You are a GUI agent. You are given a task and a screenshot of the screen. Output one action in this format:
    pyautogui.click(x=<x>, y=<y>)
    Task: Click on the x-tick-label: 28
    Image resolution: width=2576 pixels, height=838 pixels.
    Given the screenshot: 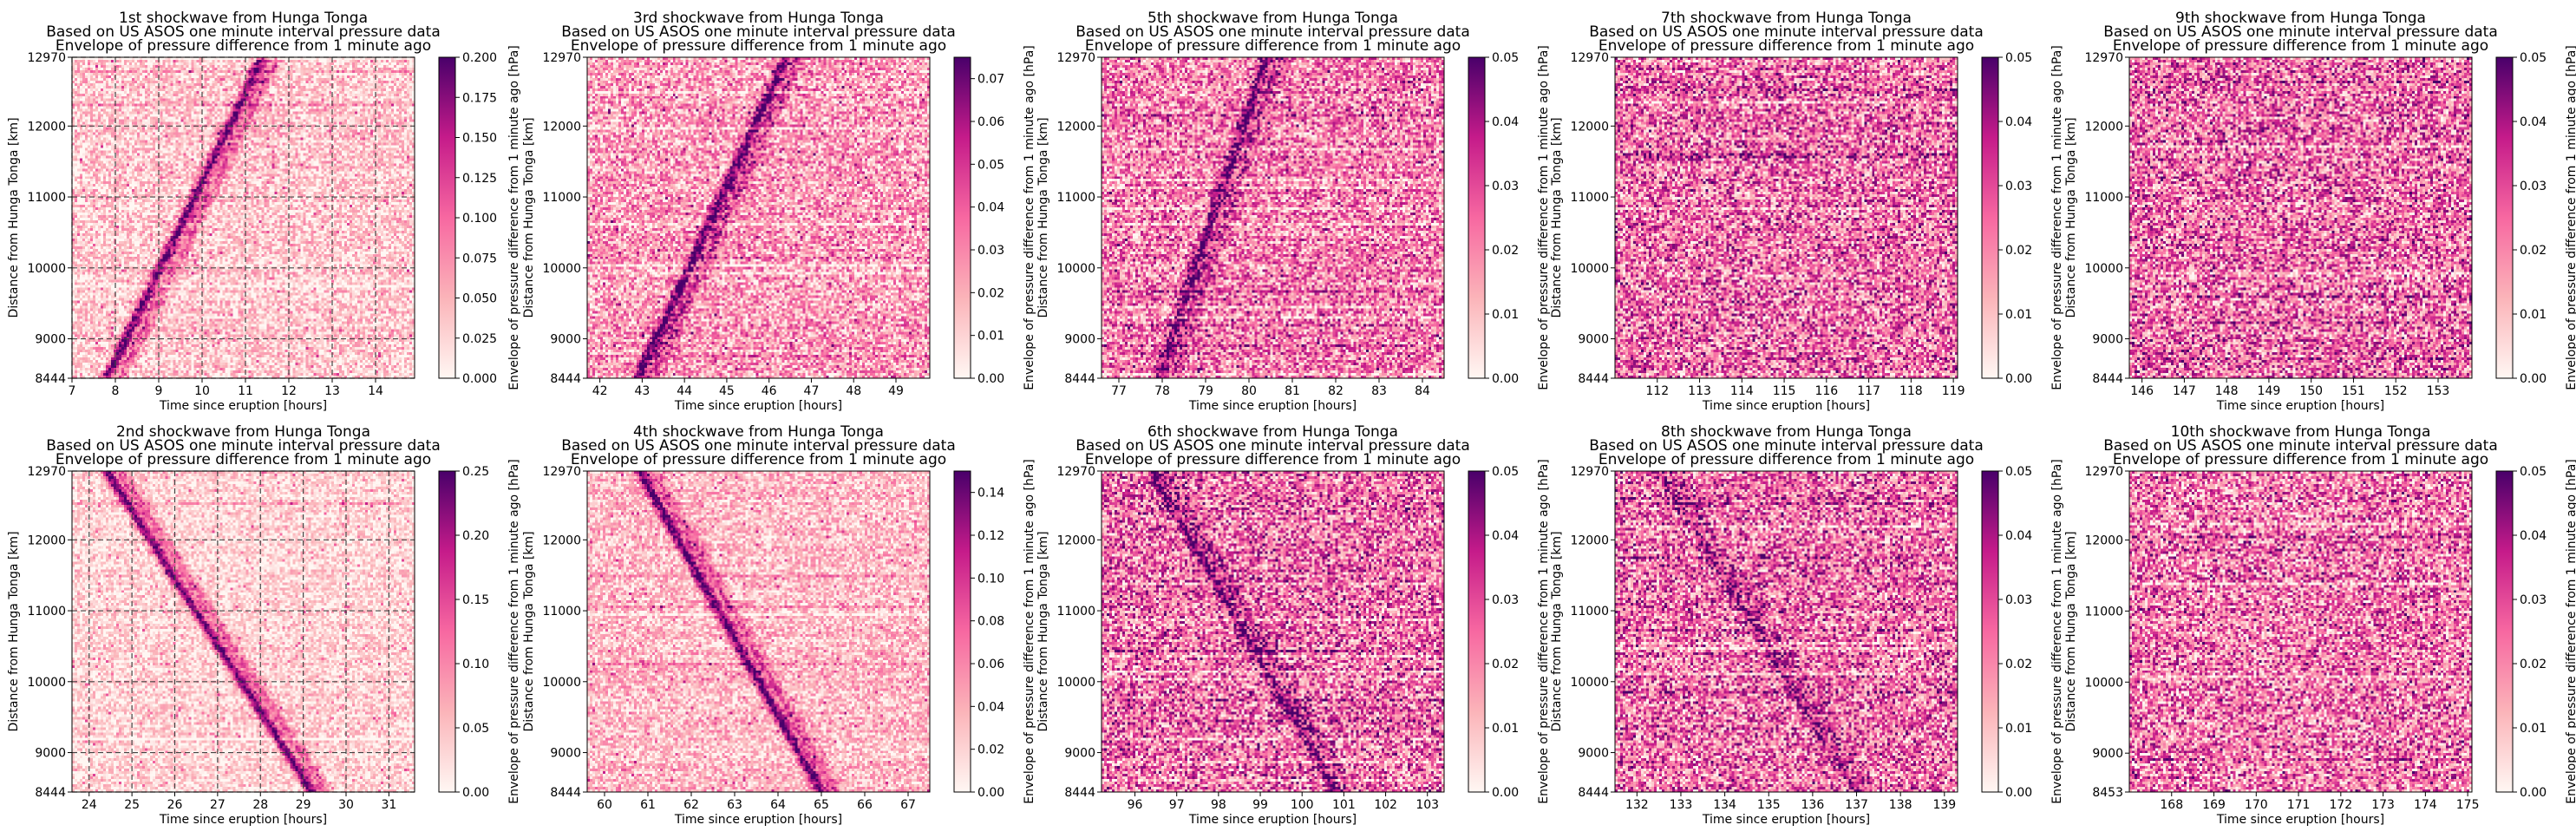 What is the action you would take?
    pyautogui.click(x=260, y=805)
    